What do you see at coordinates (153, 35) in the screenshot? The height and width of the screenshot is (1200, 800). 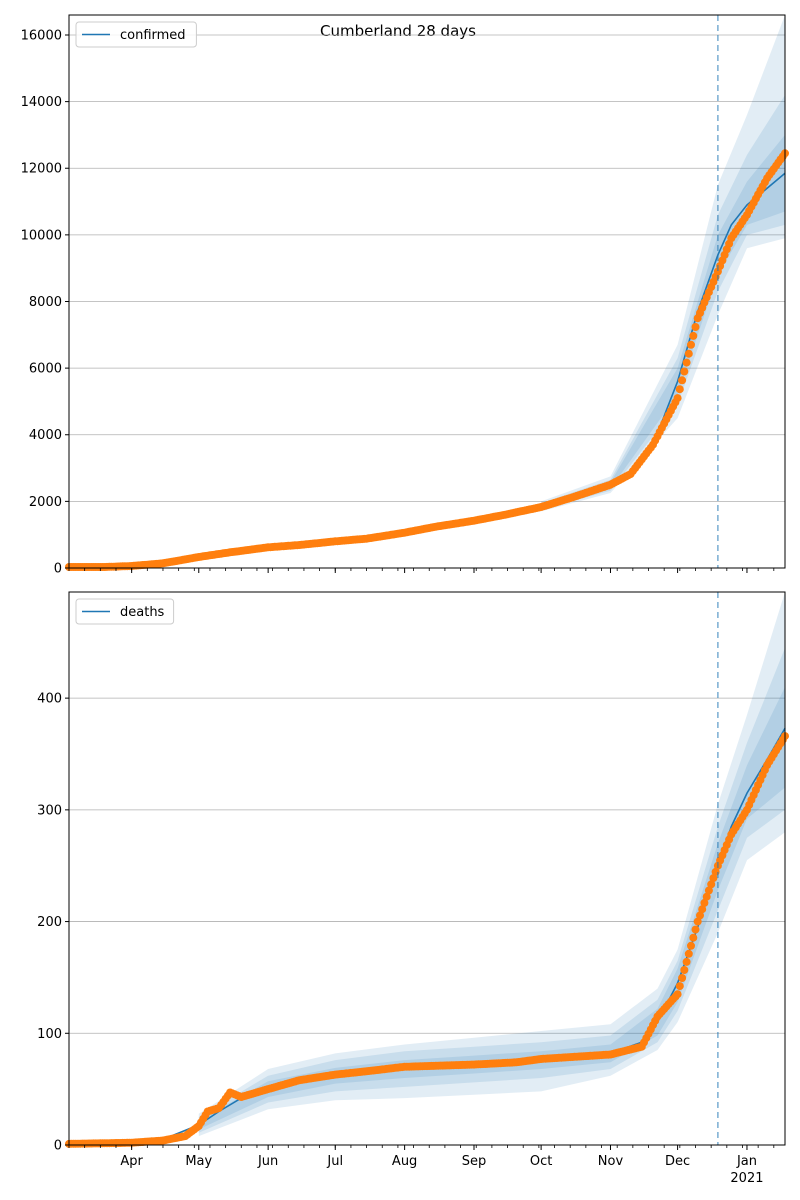 I see `legend-label-confirmed: confirmed` at bounding box center [153, 35].